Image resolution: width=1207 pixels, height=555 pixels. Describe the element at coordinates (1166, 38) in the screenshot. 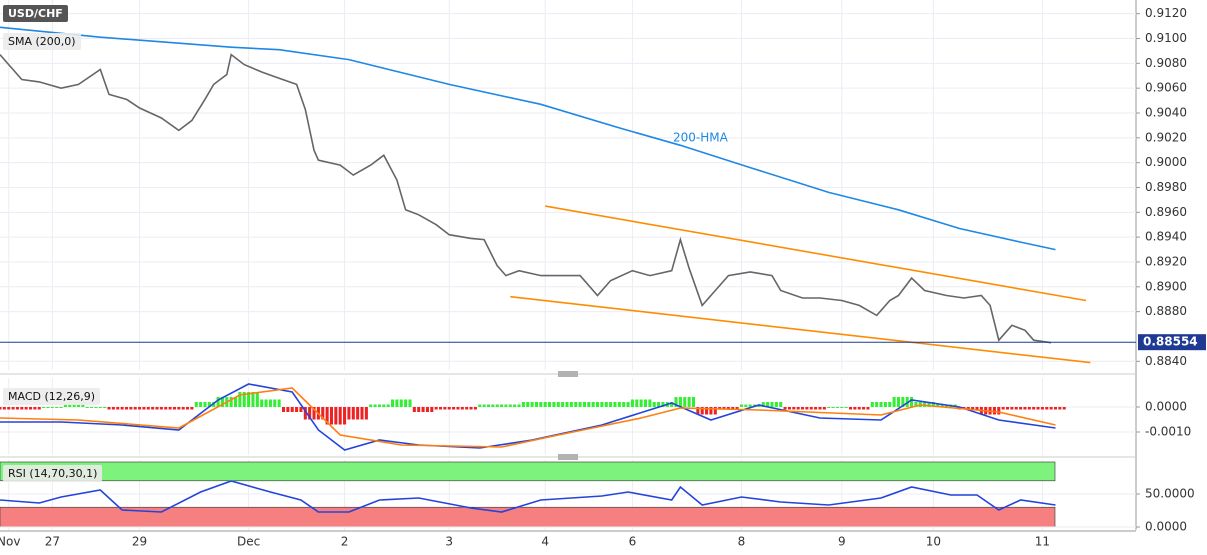

I see `y-tick-label: 0.9100` at that location.